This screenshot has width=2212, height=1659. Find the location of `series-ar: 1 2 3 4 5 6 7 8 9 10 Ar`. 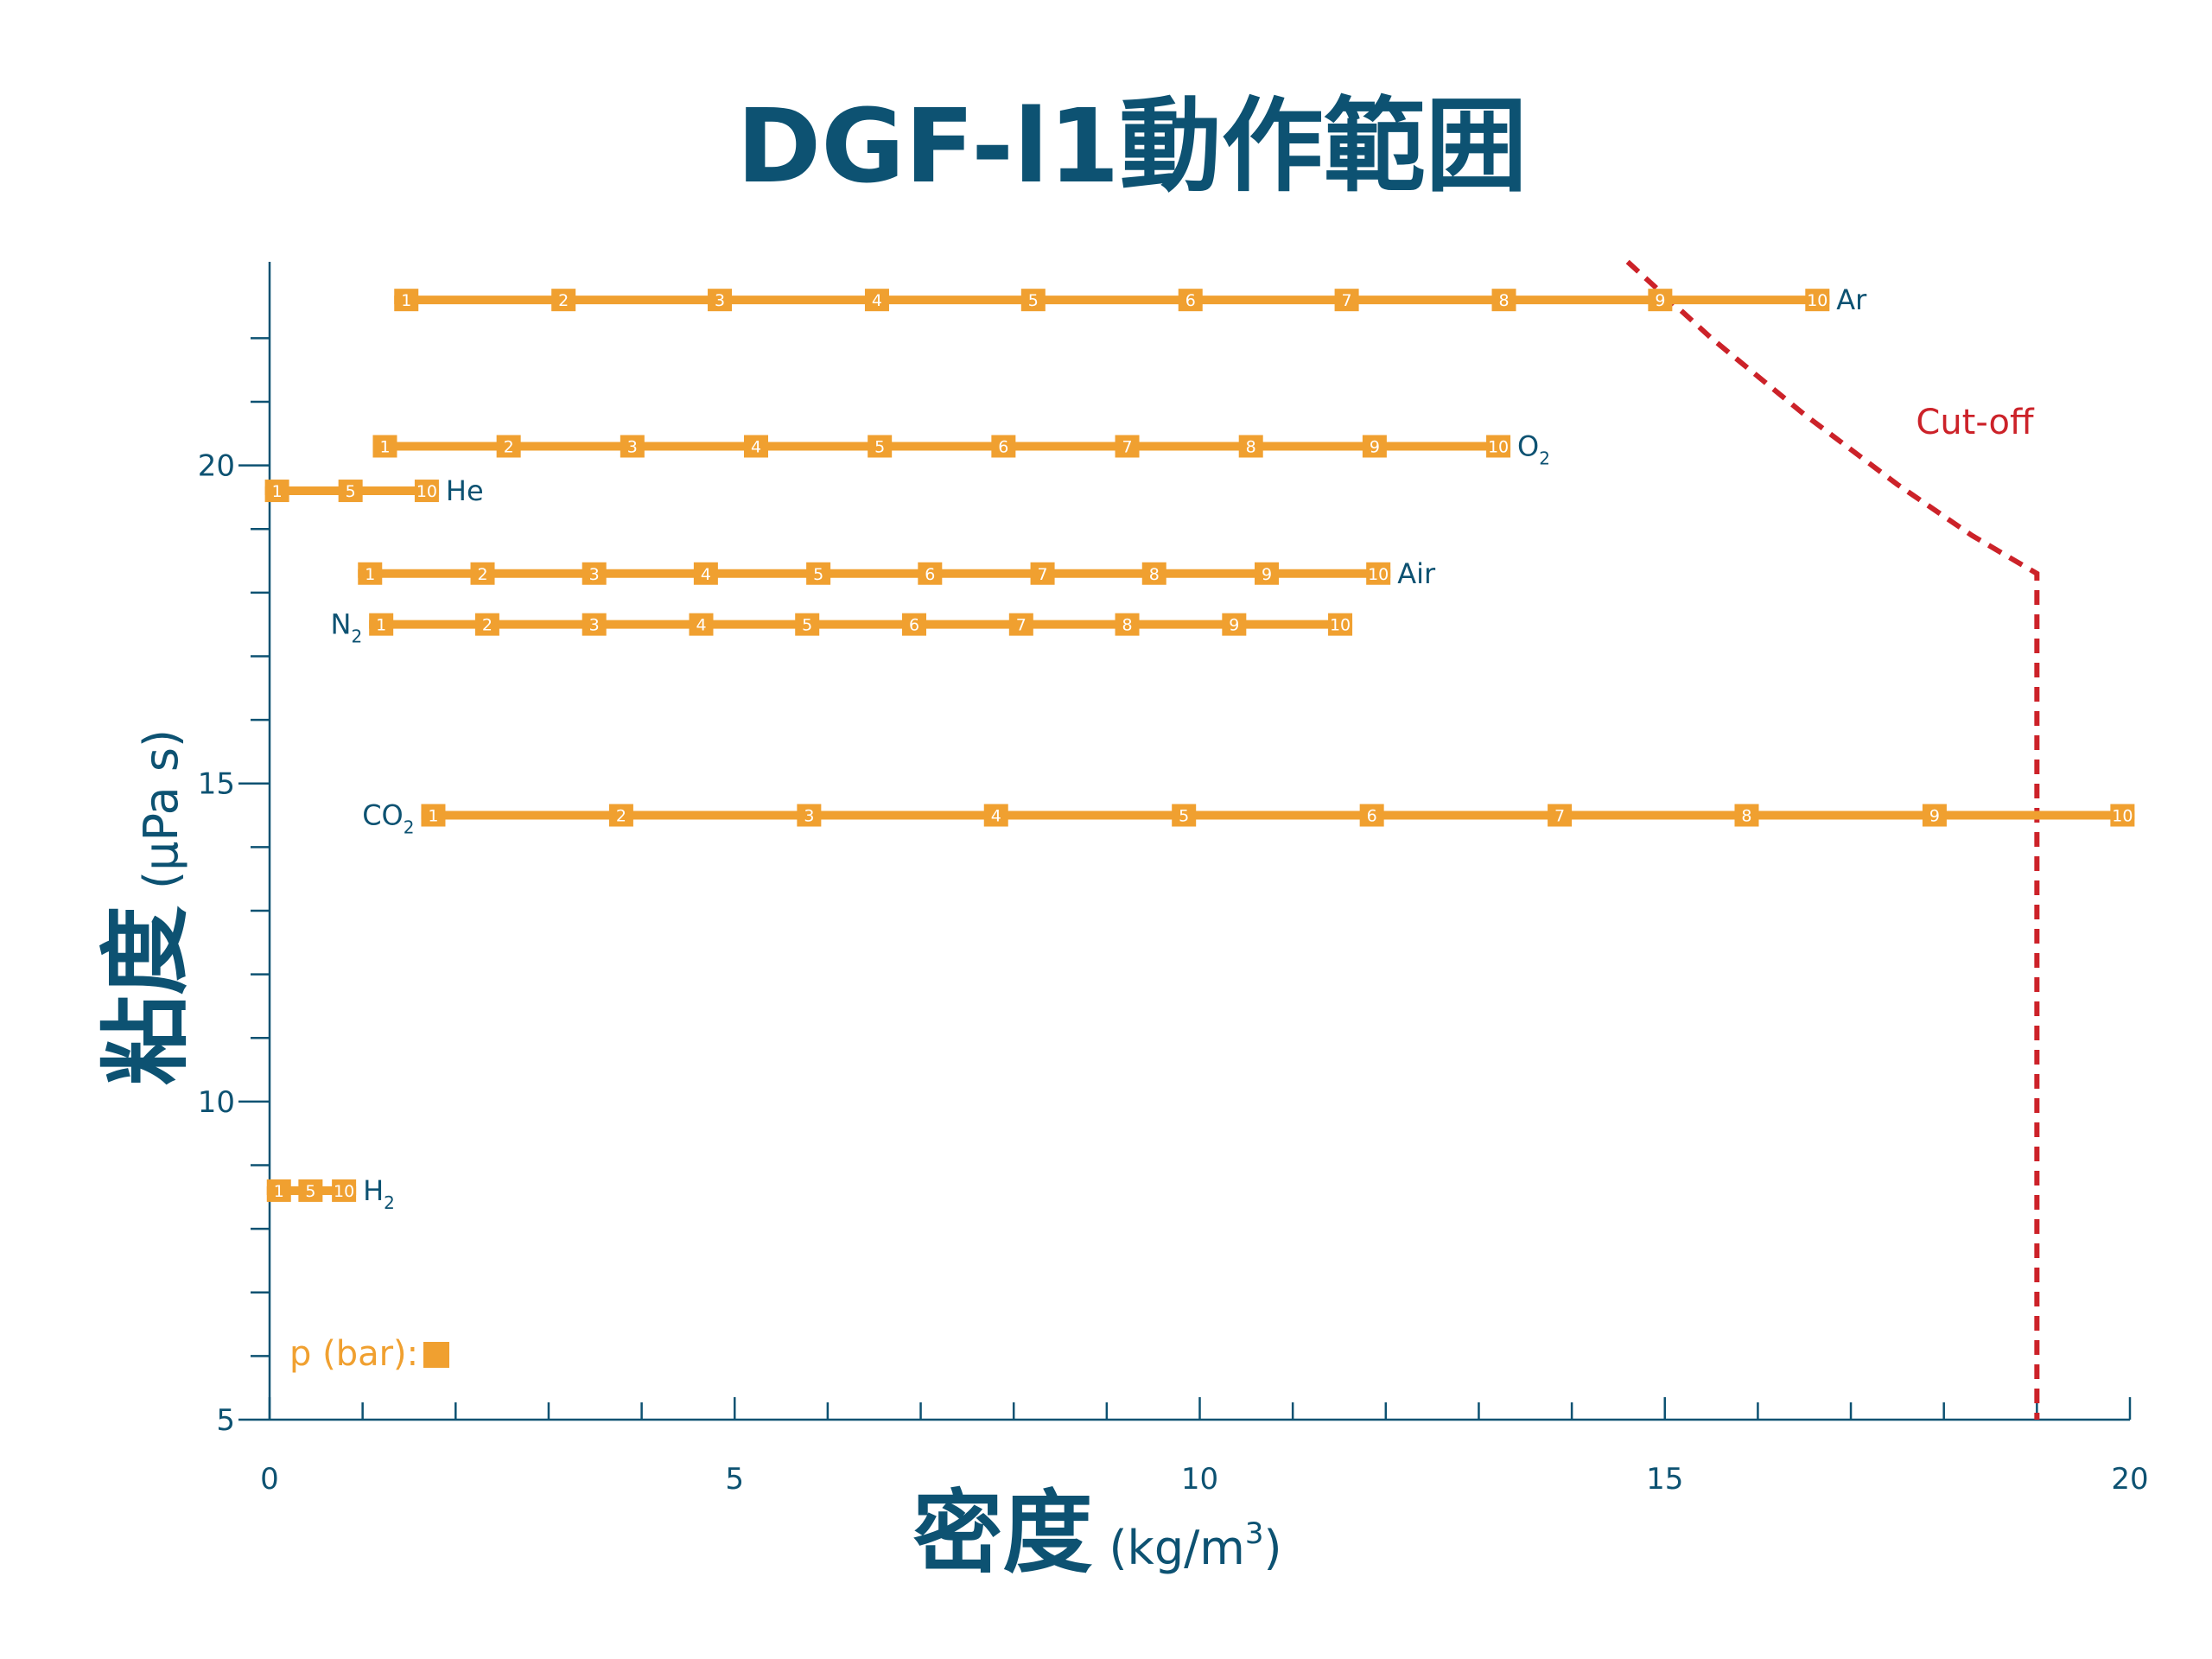

series-ar: 1 2 3 4 5 6 7 8 9 10 Ar is located at coordinates (1130, 299).